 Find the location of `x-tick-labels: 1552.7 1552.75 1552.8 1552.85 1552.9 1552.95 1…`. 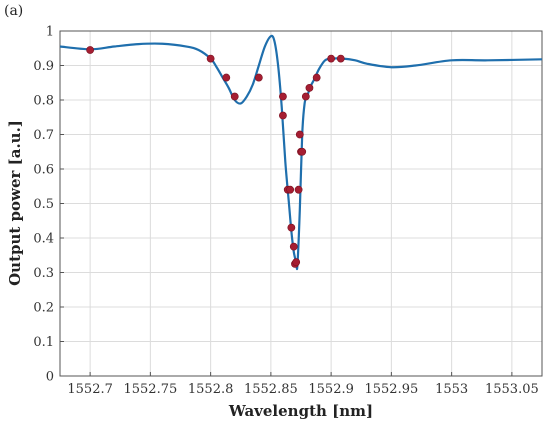

x-tick-labels: 1552.7 1552.75 1552.8 1552.85 1552.9 1552.95 1… is located at coordinates (303, 384).